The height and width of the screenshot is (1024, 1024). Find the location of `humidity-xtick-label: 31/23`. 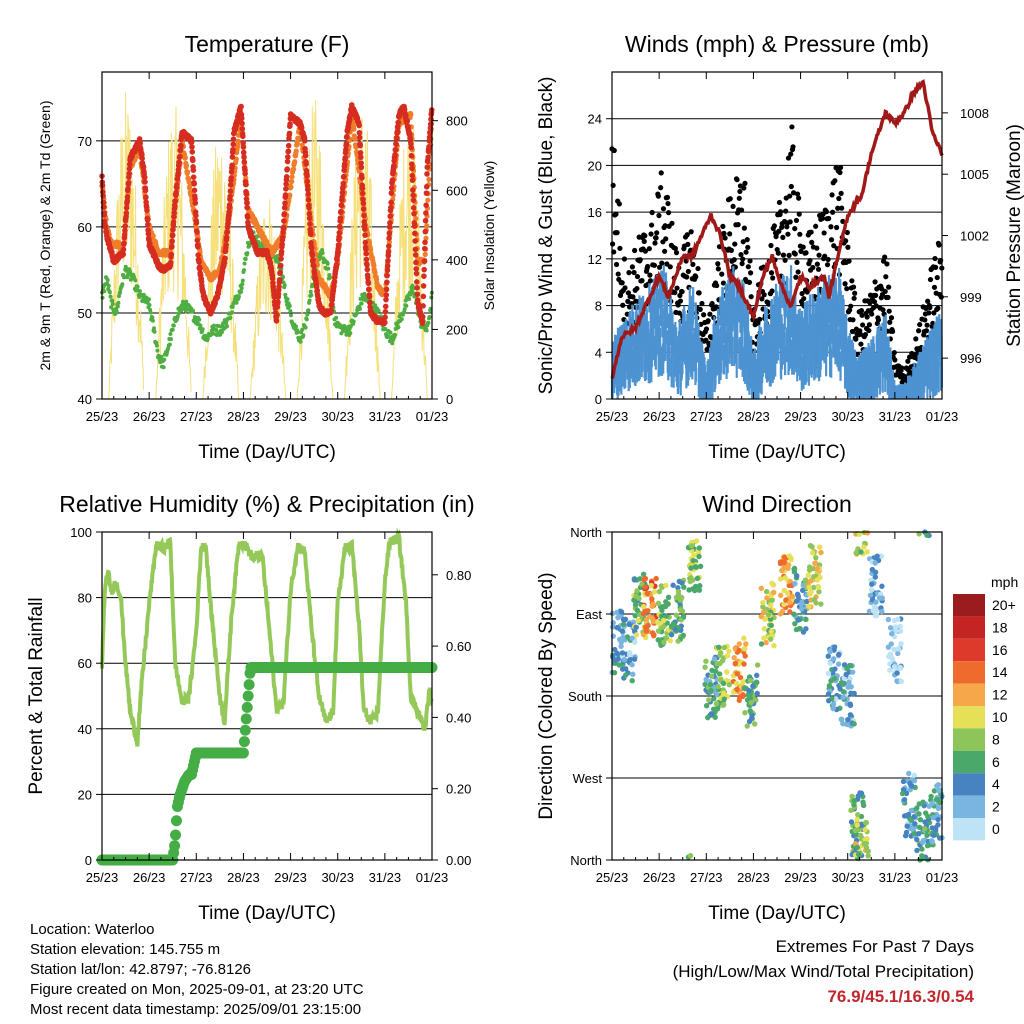

humidity-xtick-label: 31/23 is located at coordinates (385, 877).